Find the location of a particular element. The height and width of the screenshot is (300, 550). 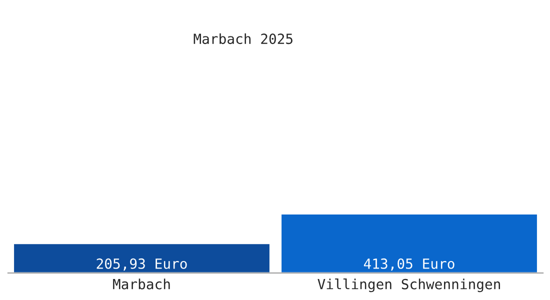

chart-title: Marbach 2025 is located at coordinates (243, 38).